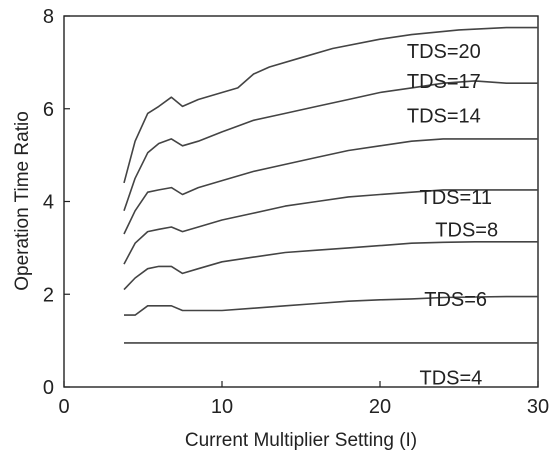 Image resolution: width=554 pixels, height=458 pixels. What do you see at coordinates (48, 110) in the screenshot?
I see `y-tick-label: 6` at bounding box center [48, 110].